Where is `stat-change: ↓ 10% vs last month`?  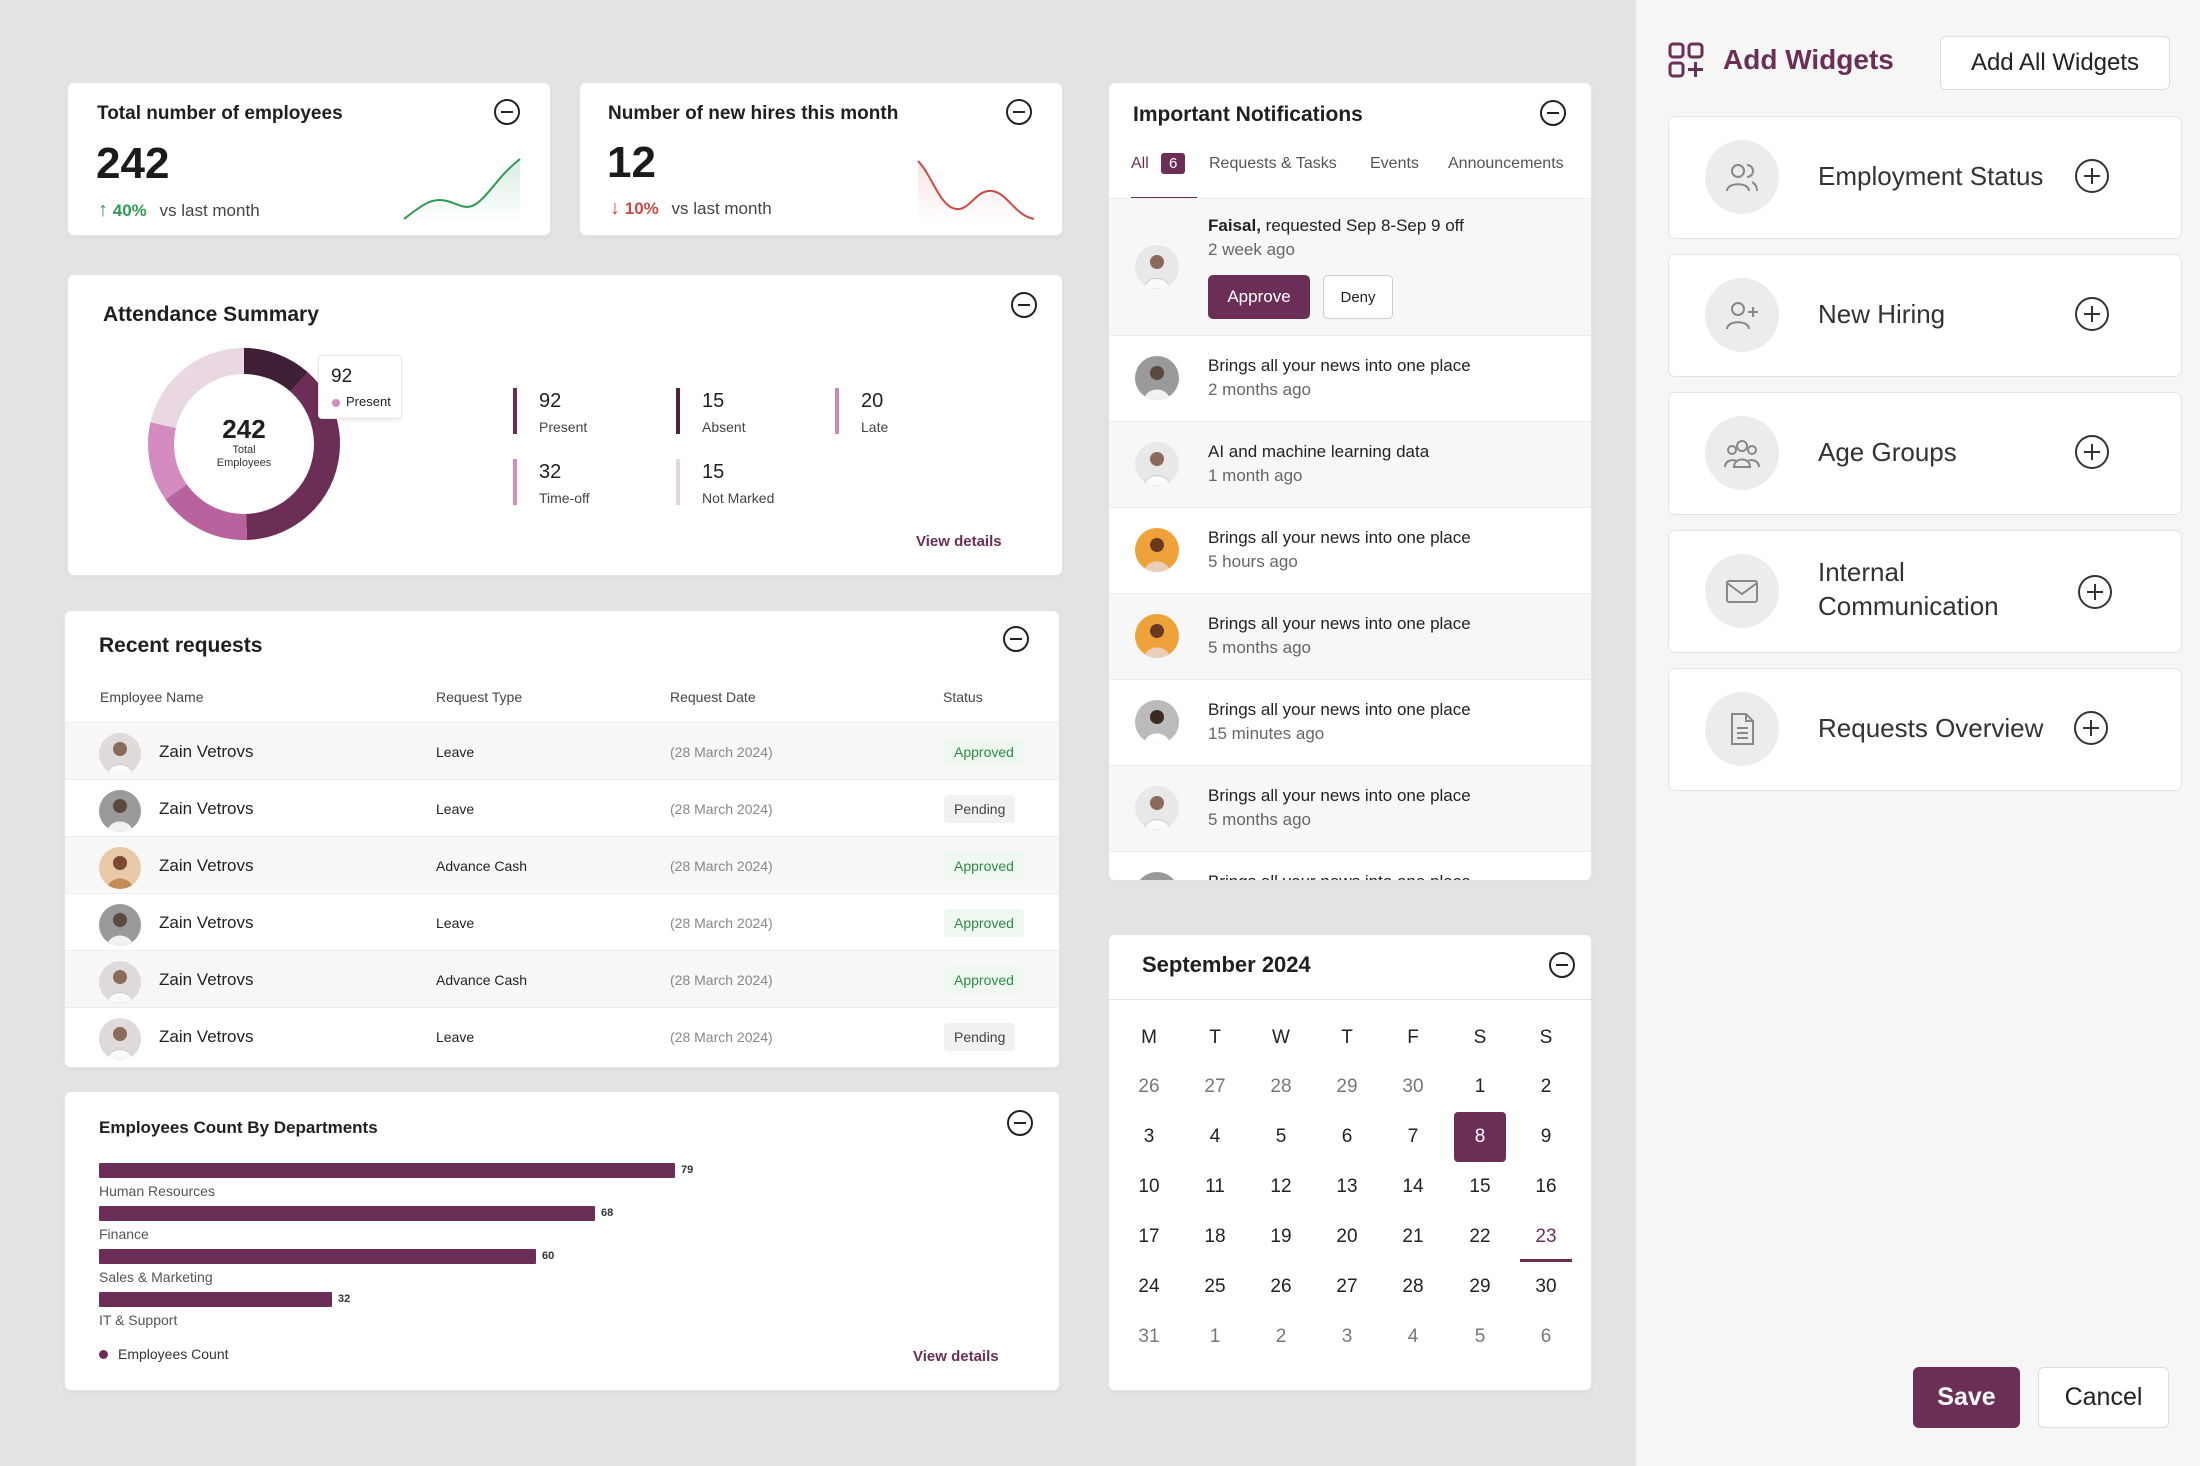
stat-change: ↓ 10% vs last month is located at coordinates (691, 208).